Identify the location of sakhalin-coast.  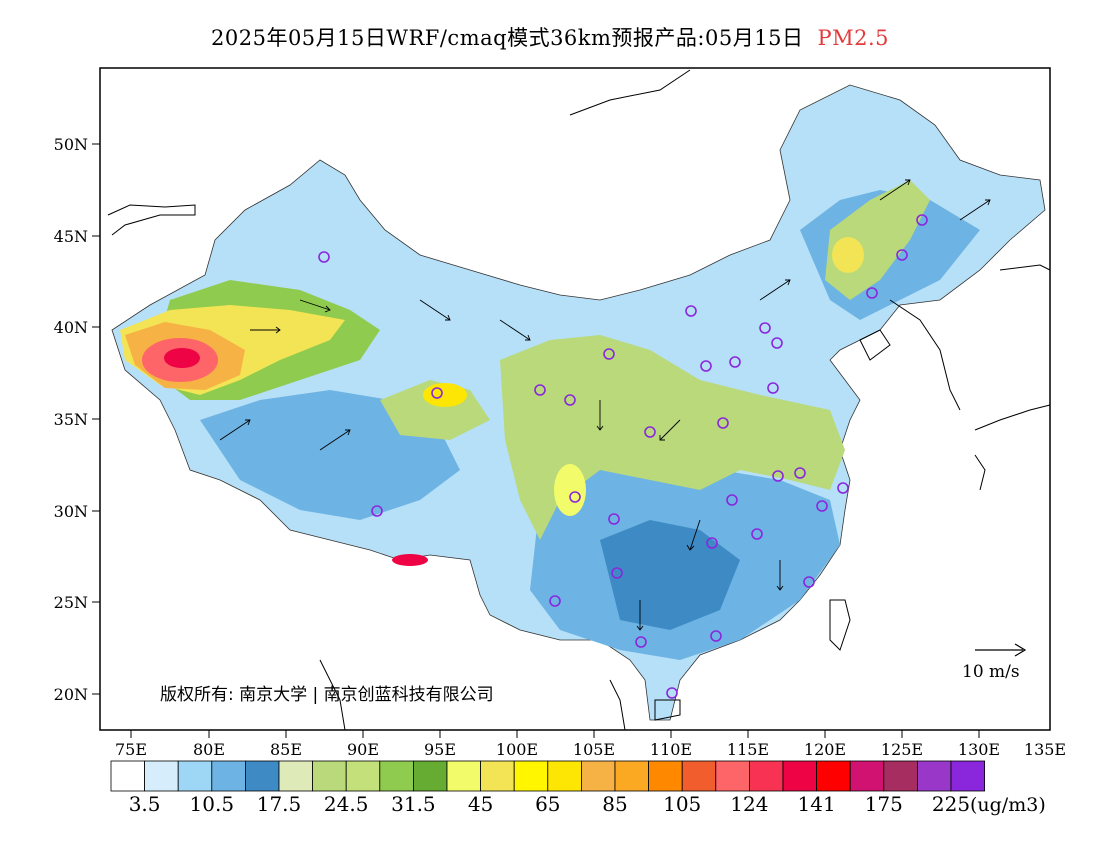
(1025, 267).